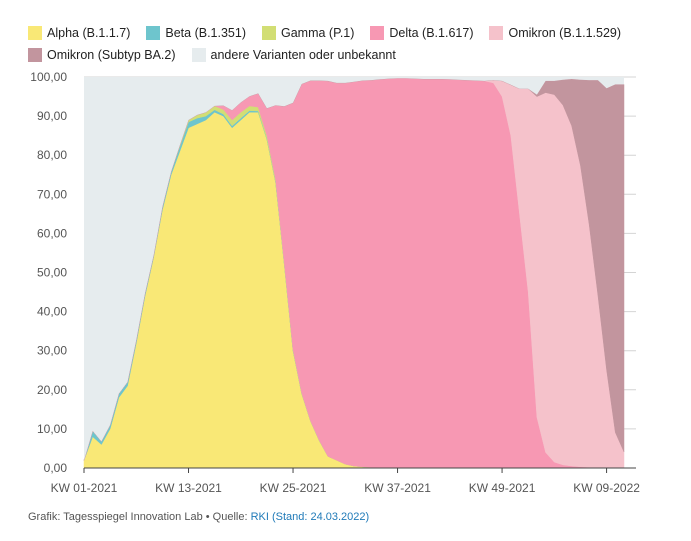 The width and height of the screenshot is (691, 541). Describe the element at coordinates (52, 429) in the screenshot. I see `y-tick-label: 10,00` at that location.